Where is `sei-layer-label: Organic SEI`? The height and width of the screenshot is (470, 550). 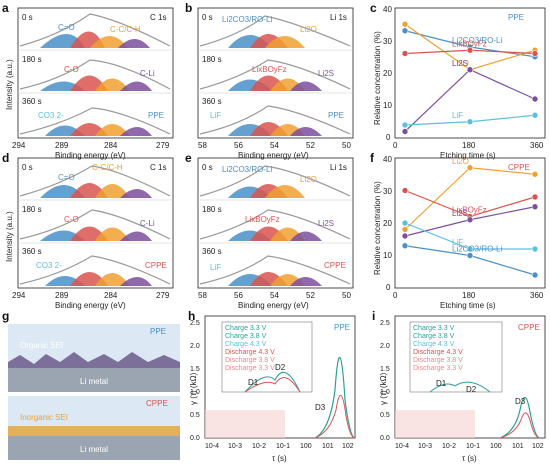
sei-layer-label: Organic SEI is located at coordinates (41, 345).